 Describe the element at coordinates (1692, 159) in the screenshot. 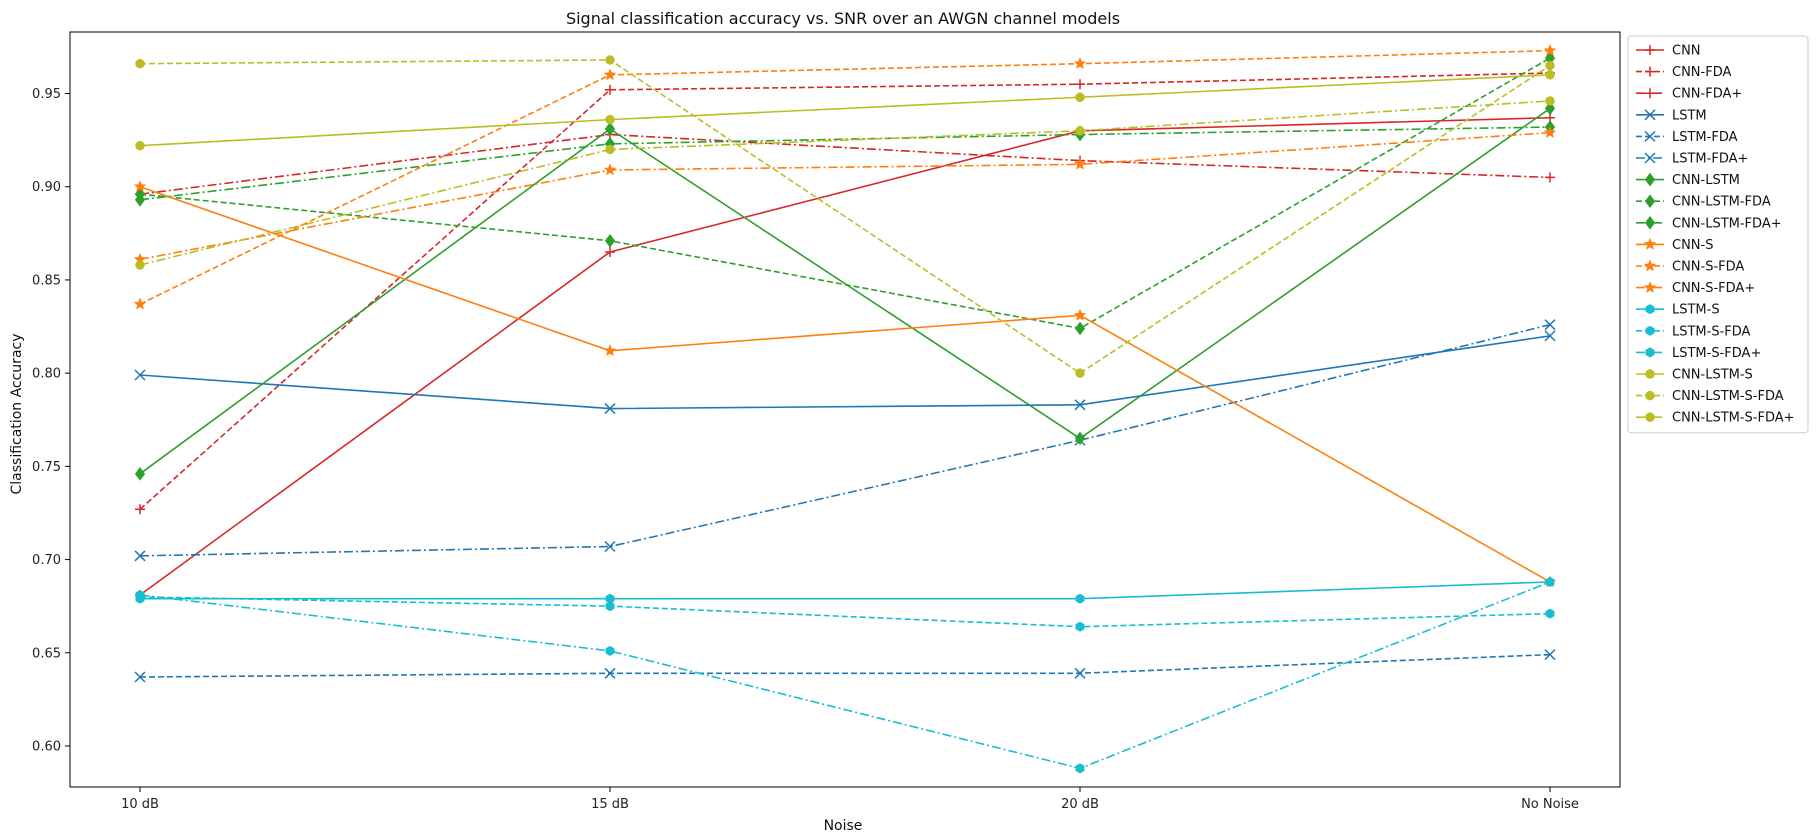

I see `legend-entry: LSTM-FDA+` at that location.